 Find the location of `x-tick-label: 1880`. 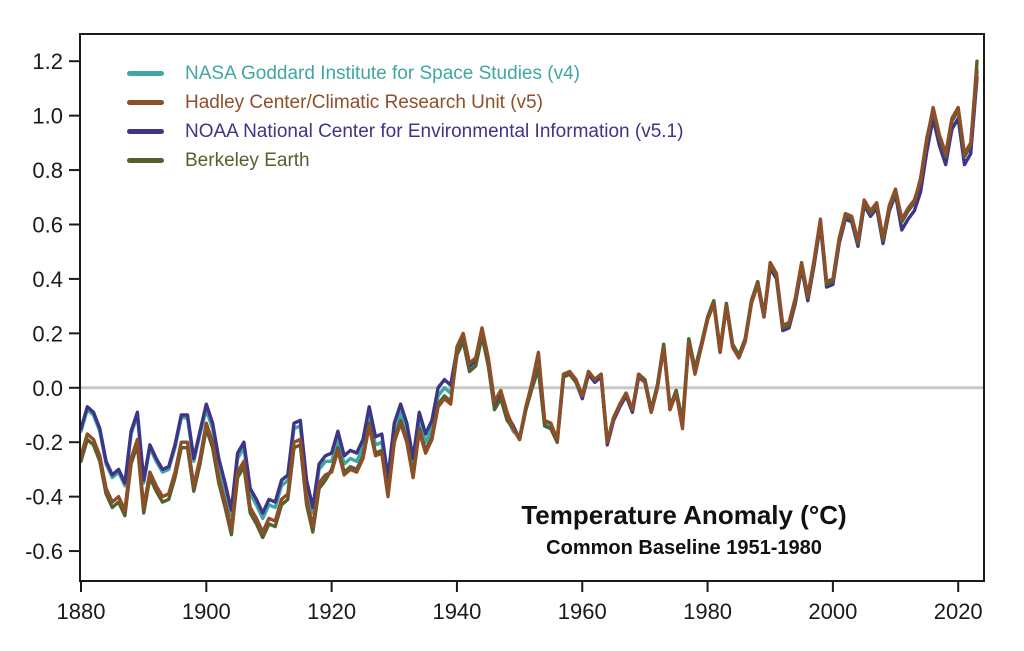

x-tick-label: 1880 is located at coordinates (81, 611).